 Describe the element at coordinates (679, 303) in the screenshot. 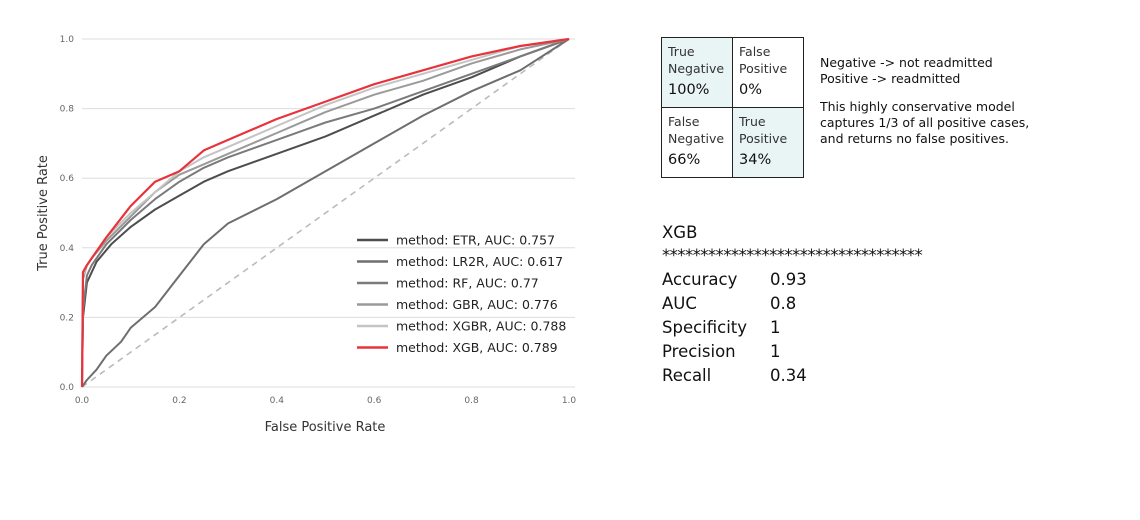

I see `metric-name: AUC` at that location.